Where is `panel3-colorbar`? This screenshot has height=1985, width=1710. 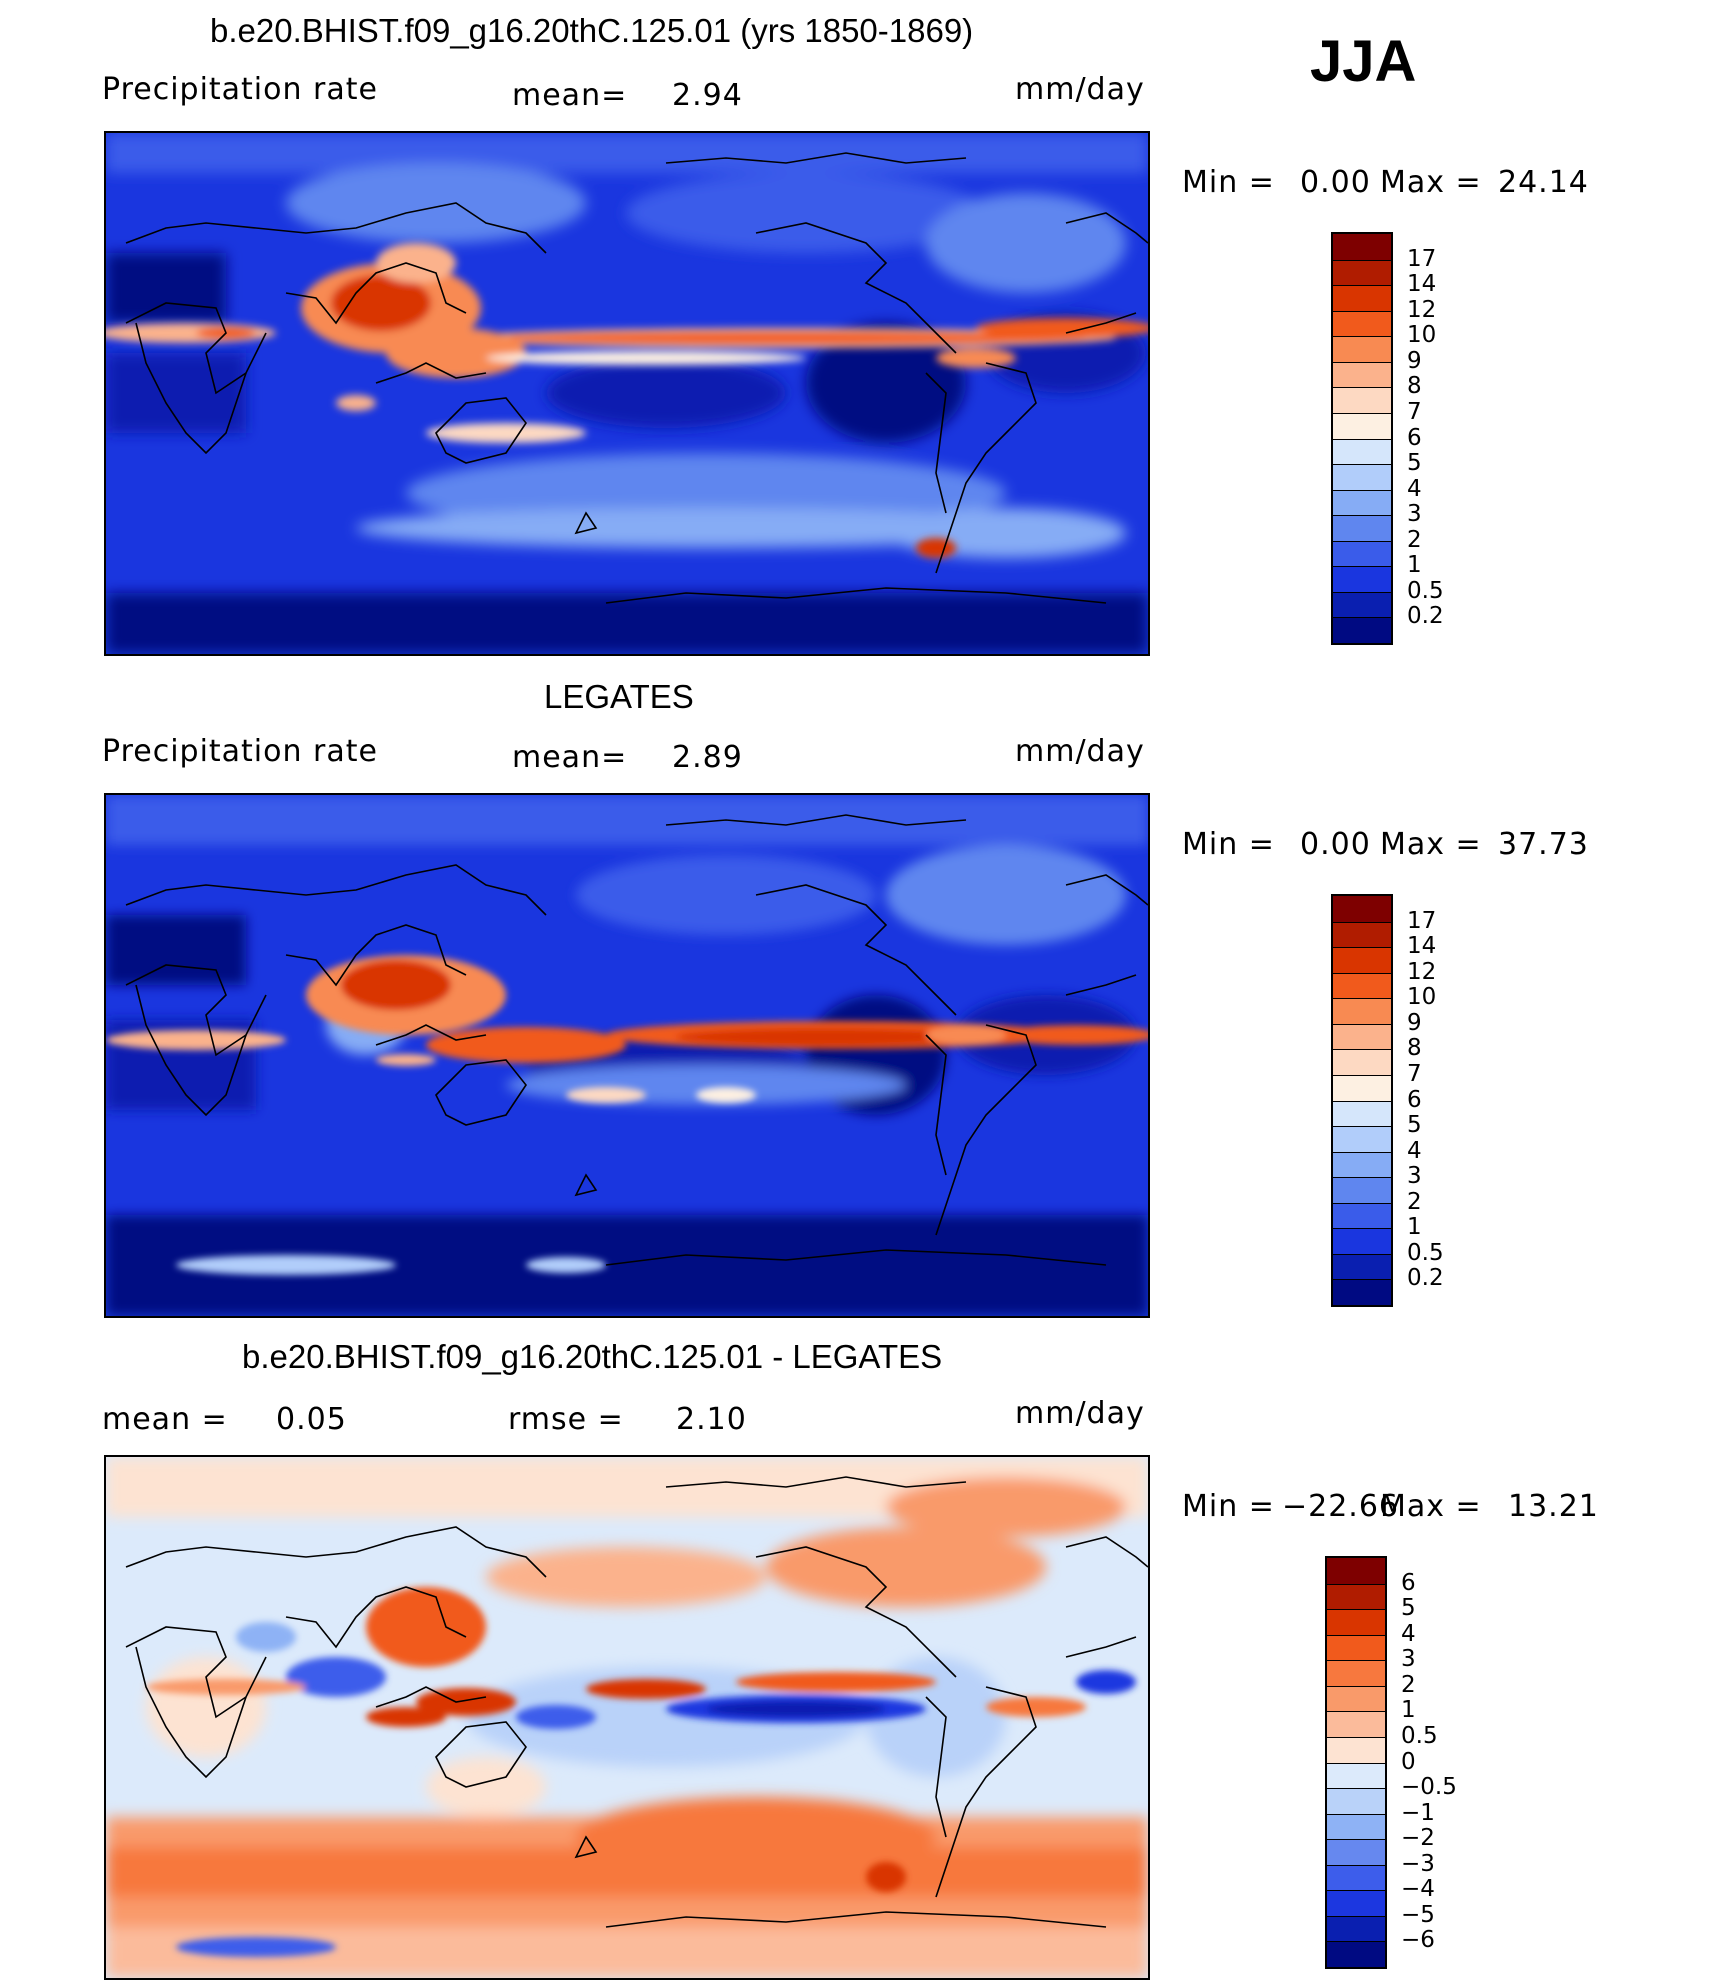
panel3-colorbar is located at coordinates (1356, 1762).